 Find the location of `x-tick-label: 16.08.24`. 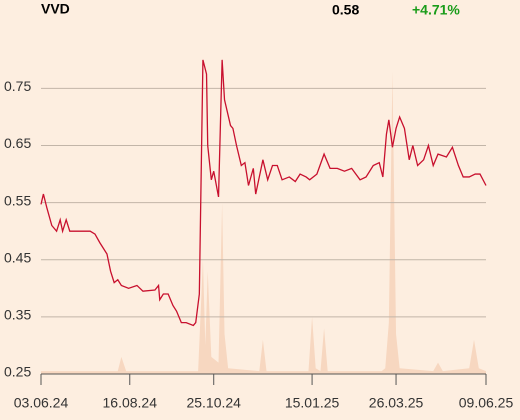

x-tick-label: 16.08.24 is located at coordinates (130, 403).